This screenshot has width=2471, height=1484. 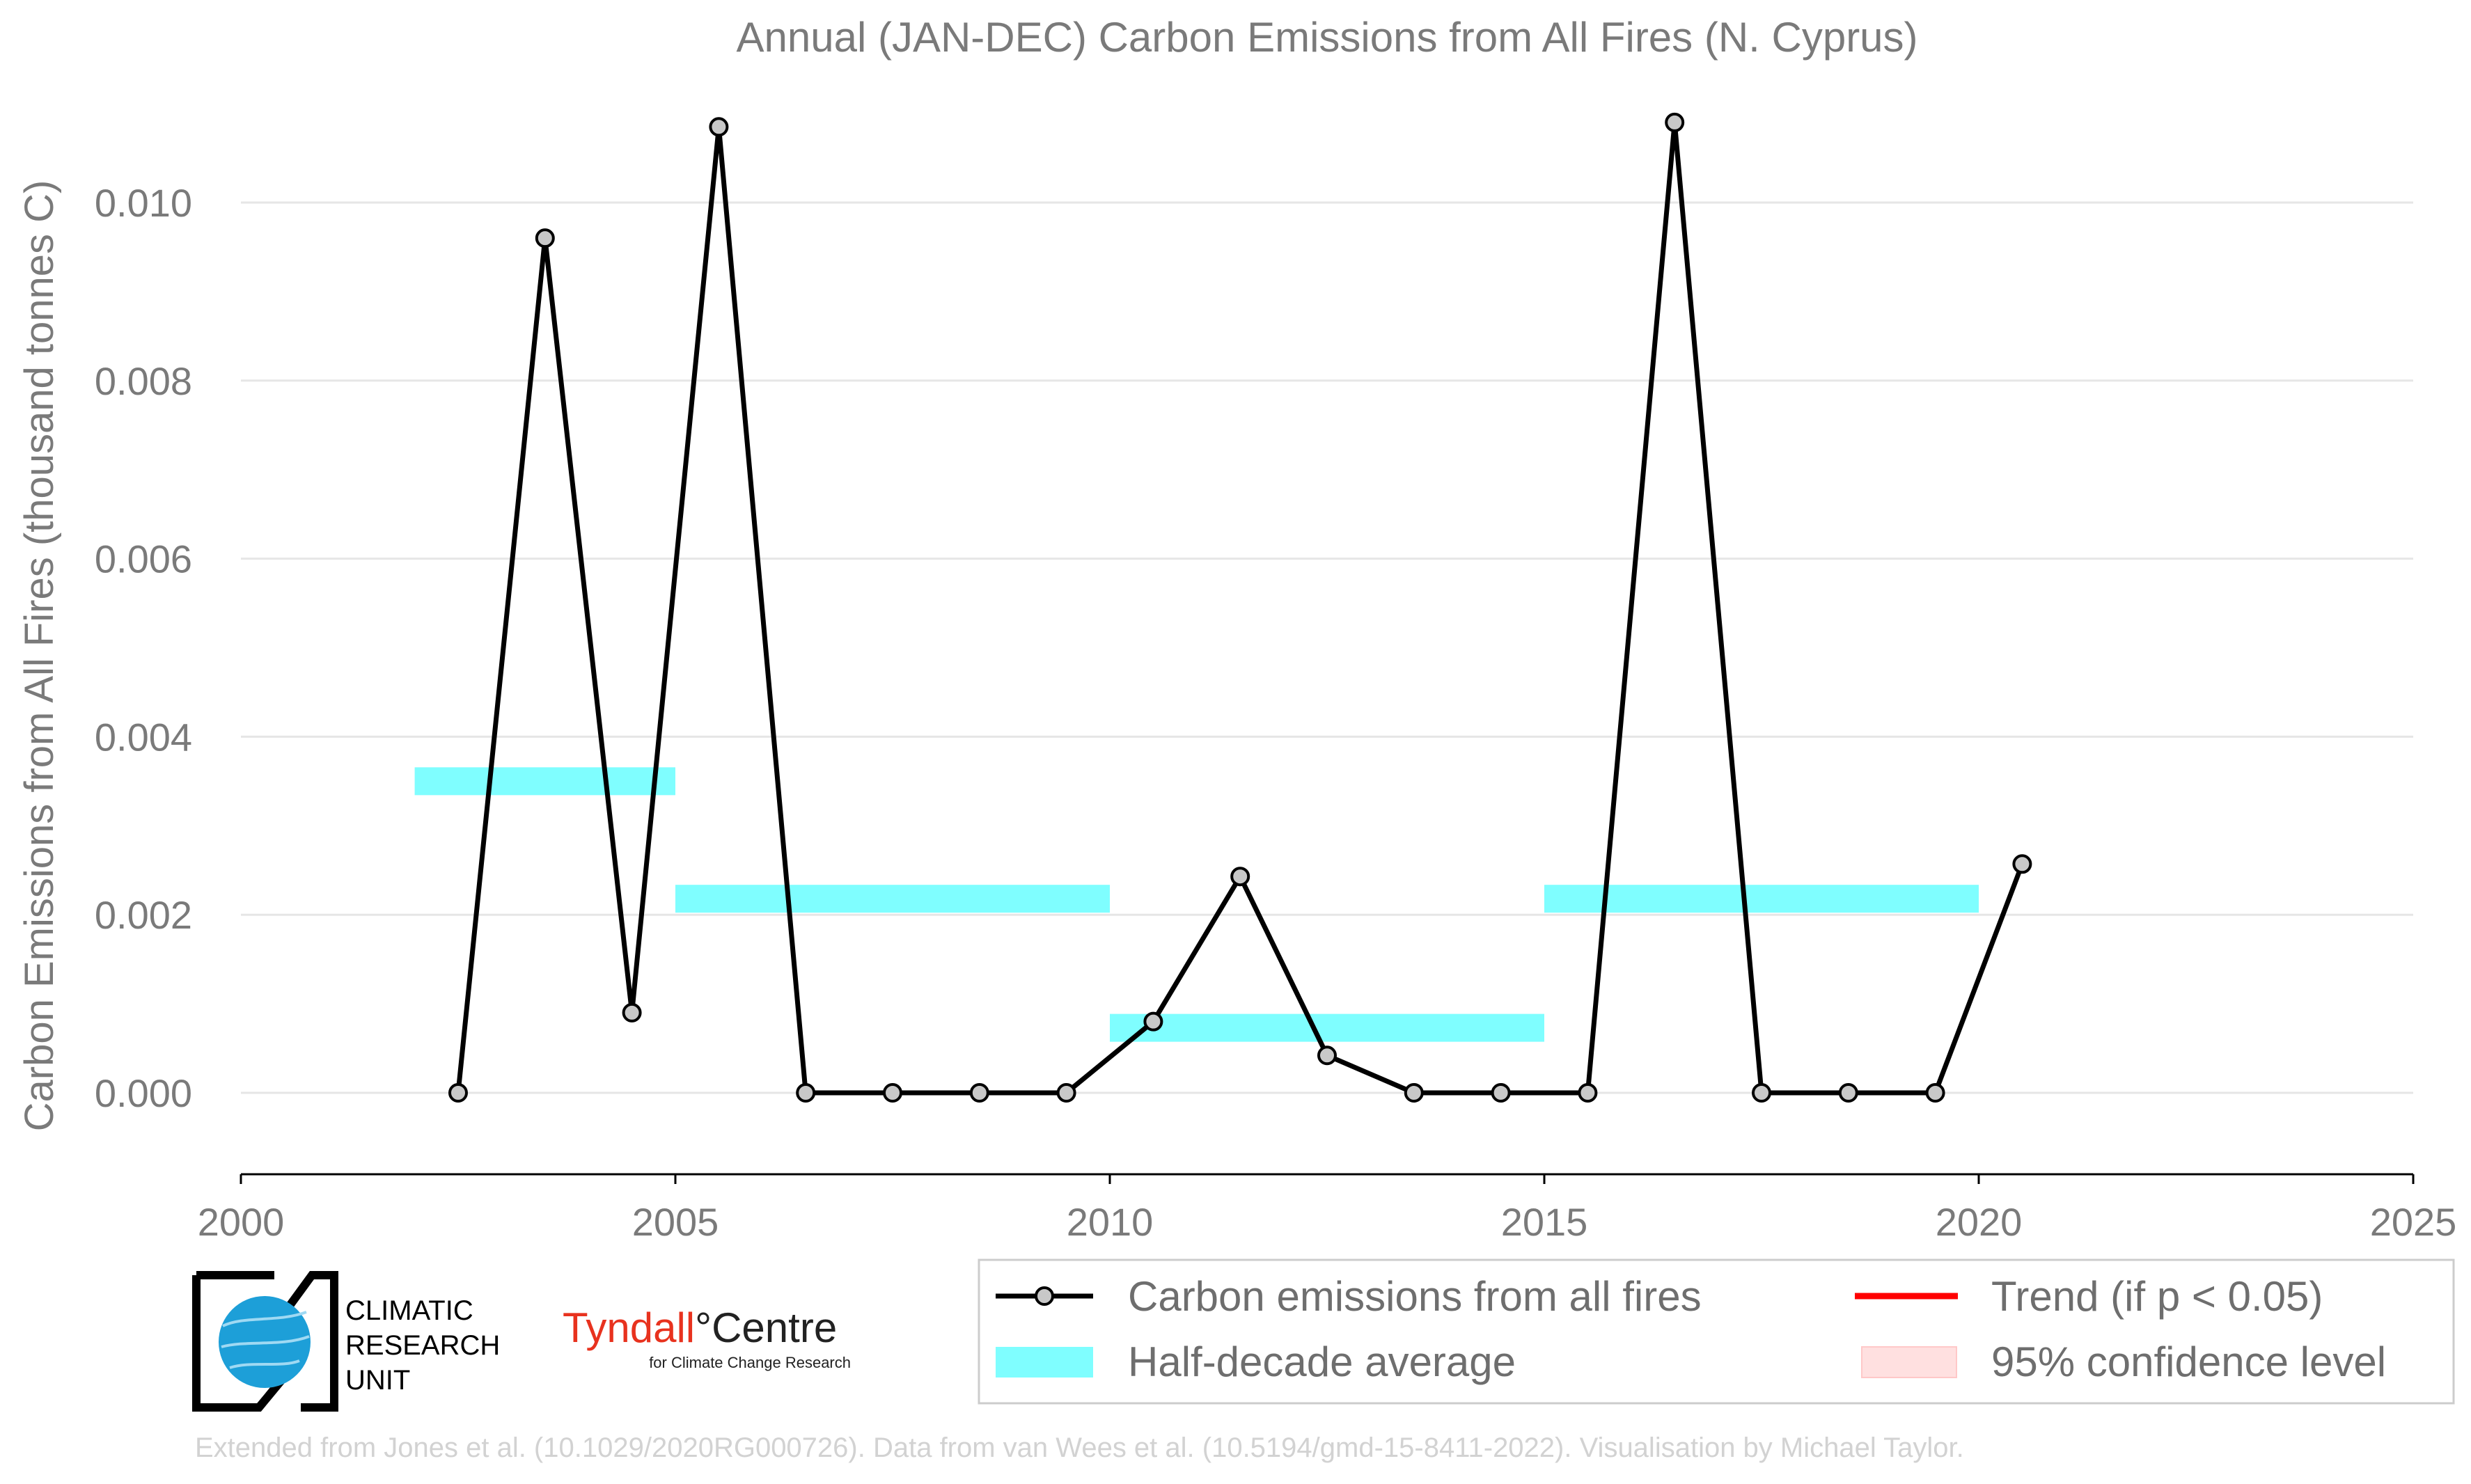 What do you see at coordinates (2413, 1222) in the screenshot?
I see `x-tick-label: 2025` at bounding box center [2413, 1222].